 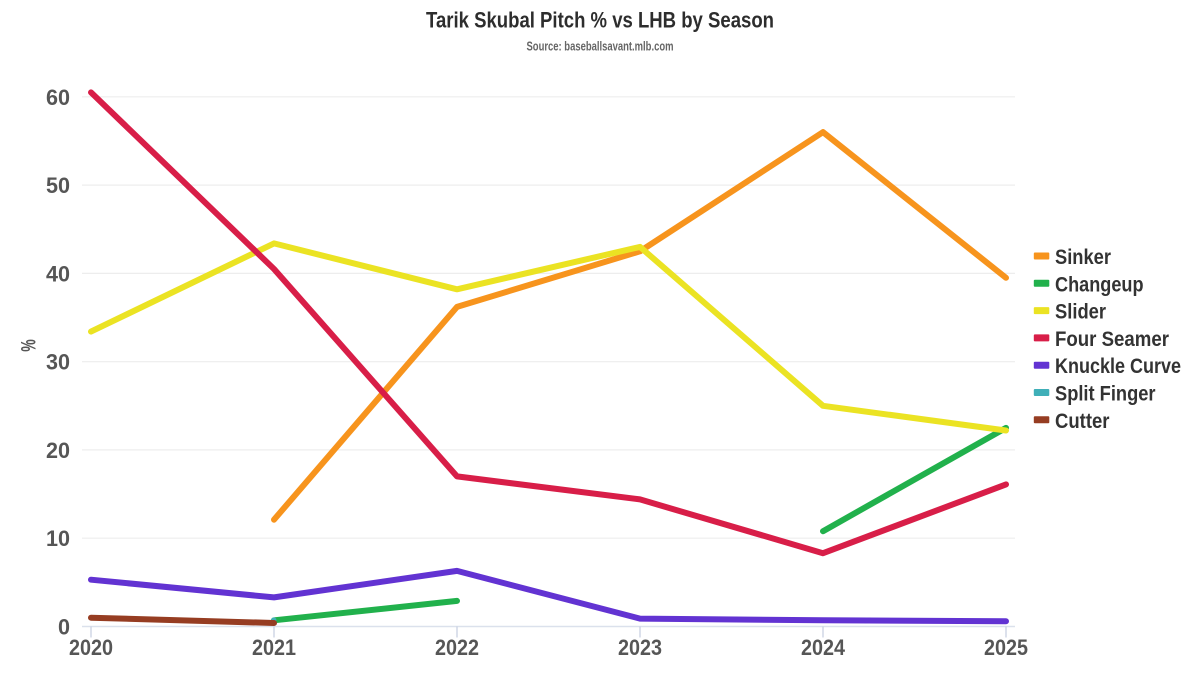 What do you see at coordinates (1099, 284) in the screenshot?
I see `svg-text: Changeup` at bounding box center [1099, 284].